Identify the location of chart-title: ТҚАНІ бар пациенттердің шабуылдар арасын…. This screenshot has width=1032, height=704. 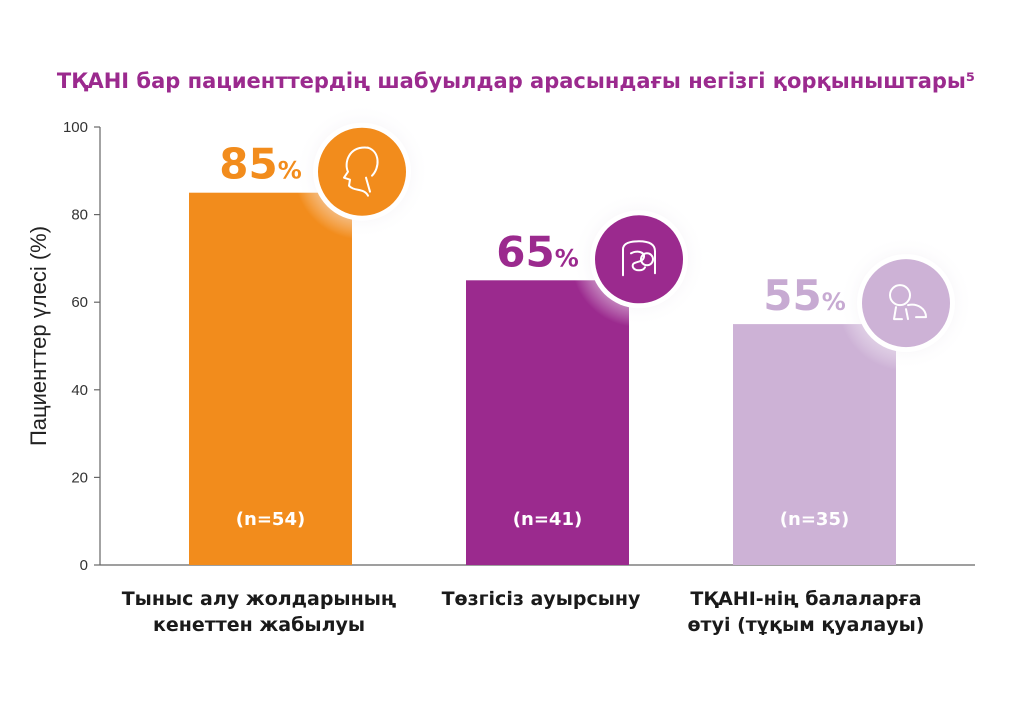
(516, 81).